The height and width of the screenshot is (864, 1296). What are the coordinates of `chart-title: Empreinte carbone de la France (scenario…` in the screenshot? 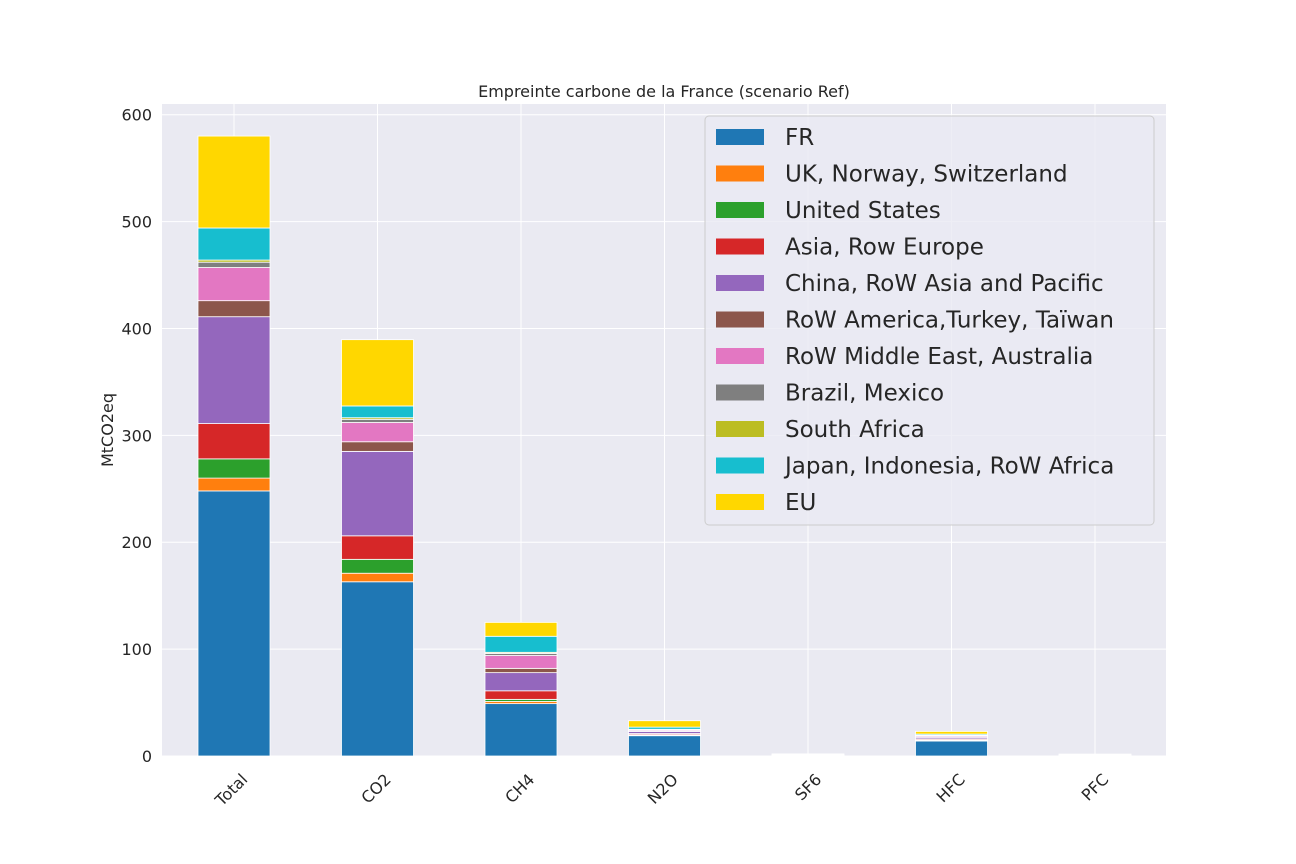 It's located at (664, 91).